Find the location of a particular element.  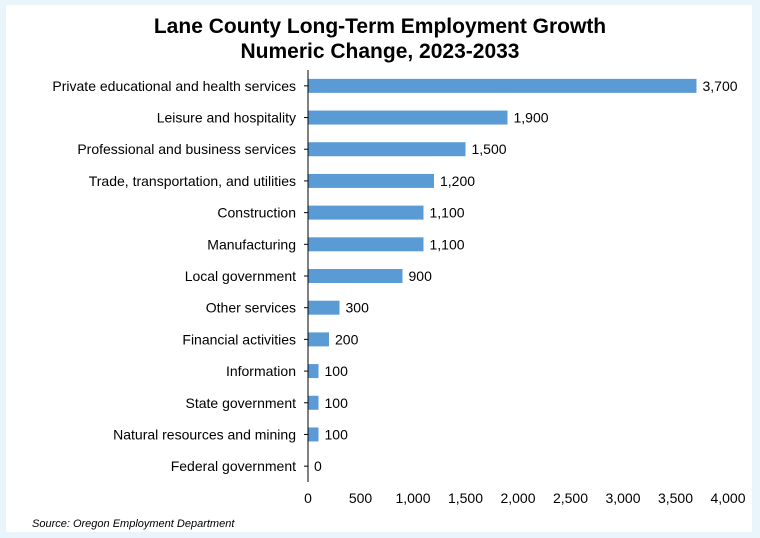

x-tick-label: 4,000 is located at coordinates (727, 498).